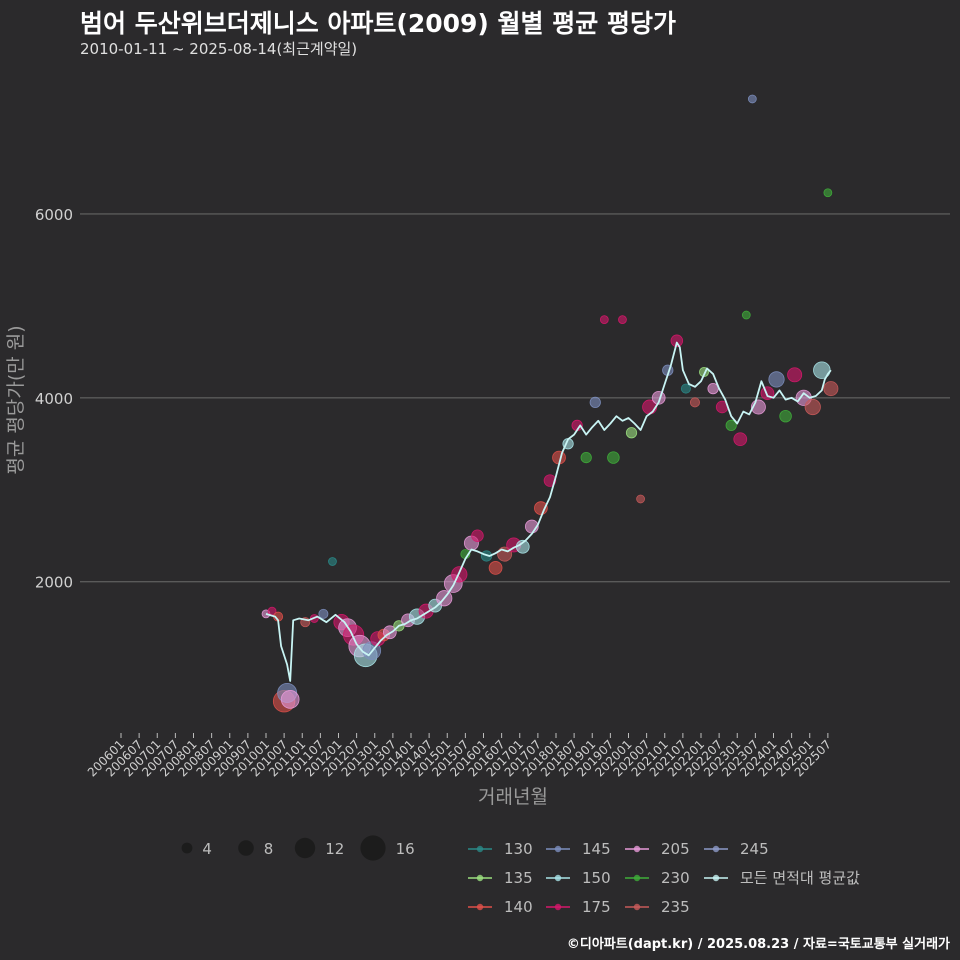 This screenshot has width=960, height=960. Describe the element at coordinates (596, 907) in the screenshot. I see `legend-label-175: 175` at that location.